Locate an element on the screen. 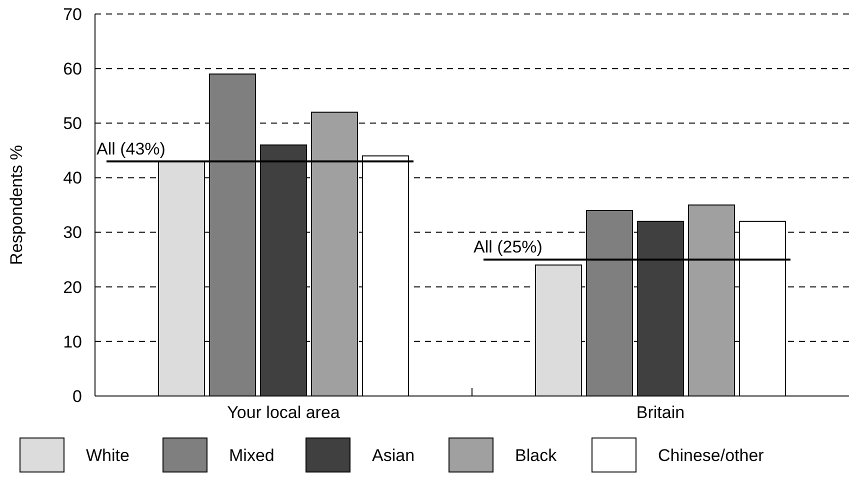 This screenshot has height=486, width=849. legend-label: Chinese/other is located at coordinates (711, 455).